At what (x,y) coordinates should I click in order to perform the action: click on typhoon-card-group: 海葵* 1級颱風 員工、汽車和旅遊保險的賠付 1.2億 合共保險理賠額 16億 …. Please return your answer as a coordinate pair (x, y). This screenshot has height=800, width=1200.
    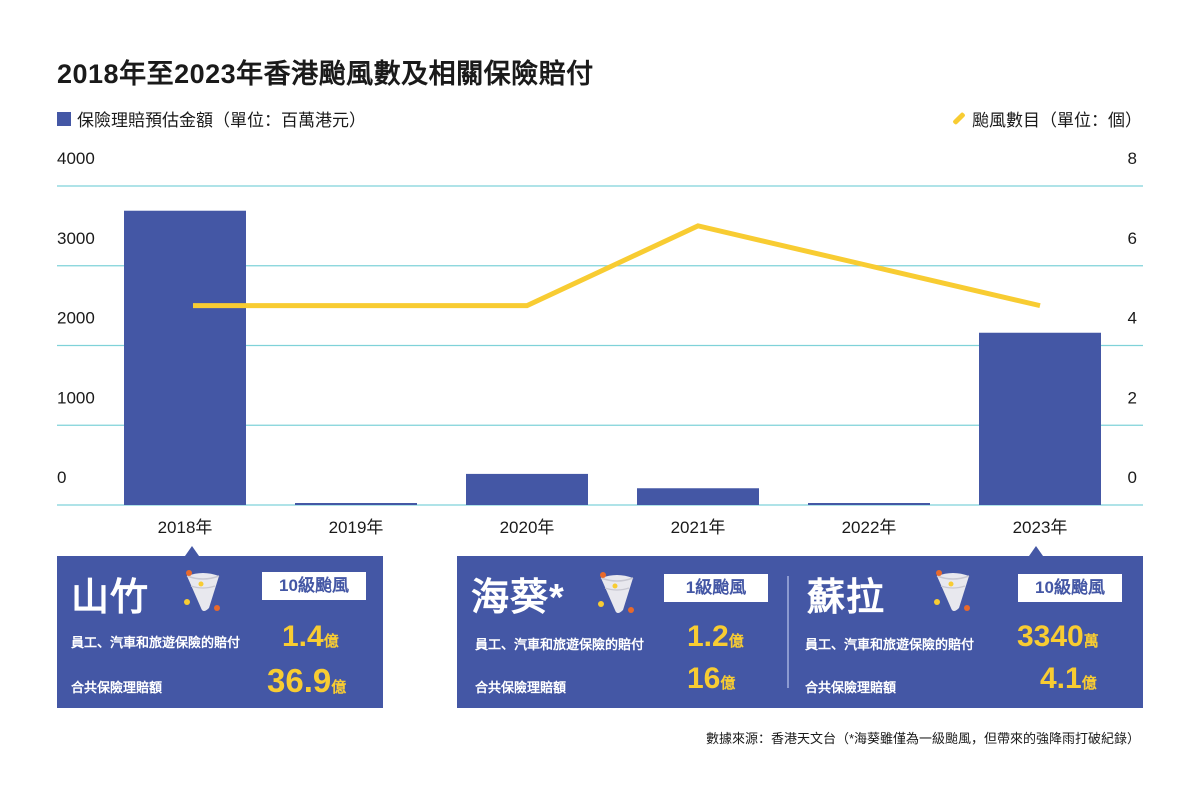
    Looking at the image, I should click on (800, 627).